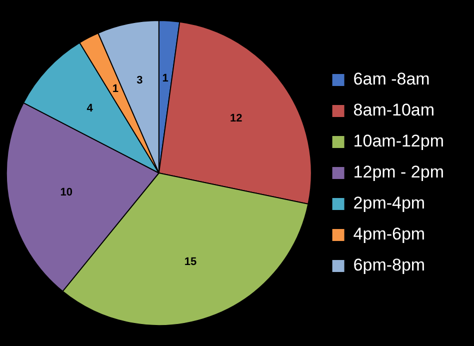 The width and height of the screenshot is (474, 346). I want to click on data-label: 15, so click(190, 262).